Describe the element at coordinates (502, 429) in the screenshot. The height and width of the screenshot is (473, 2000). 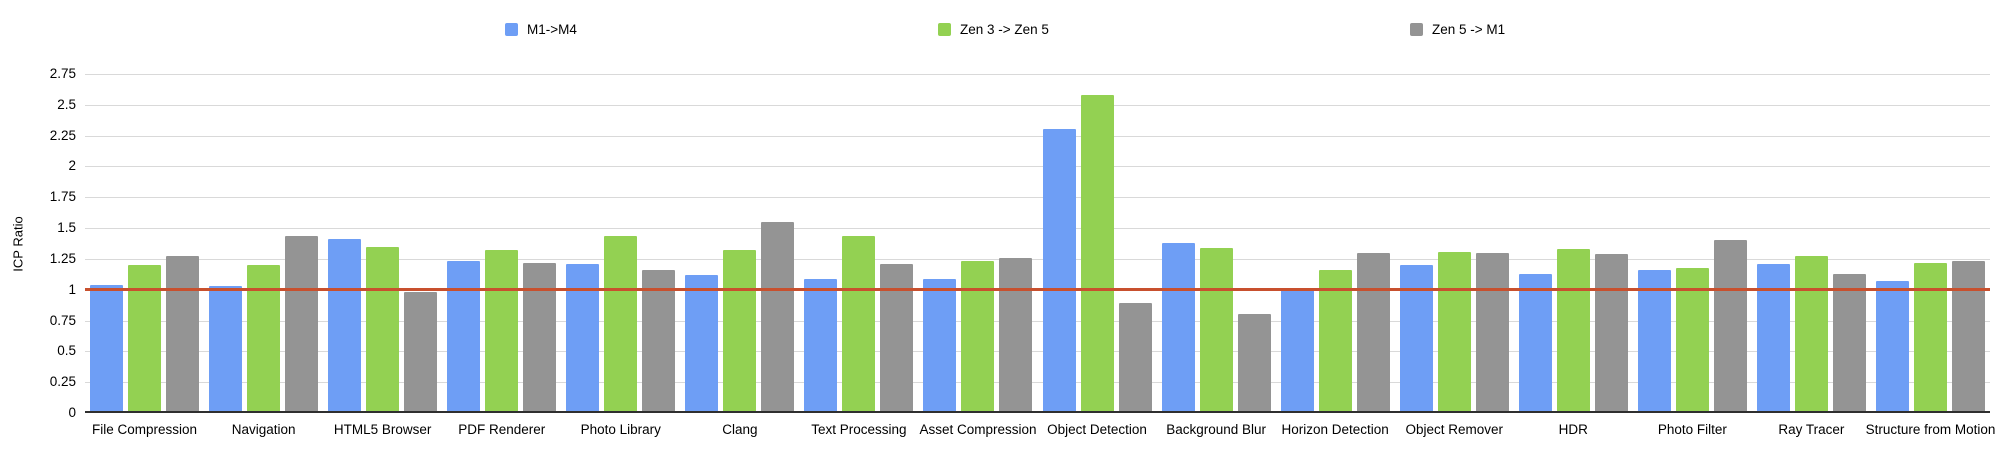
I see `category-label: PDF Renderer` at that location.